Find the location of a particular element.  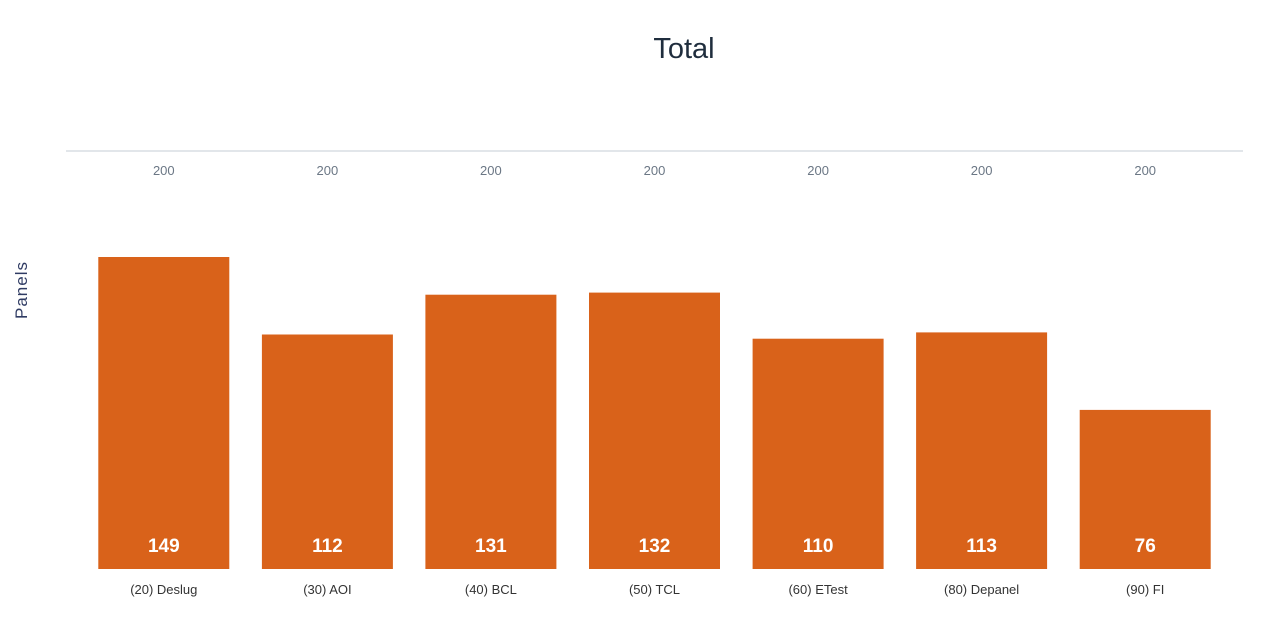

x-tick-label: (20) Deslug is located at coordinates (163, 589).